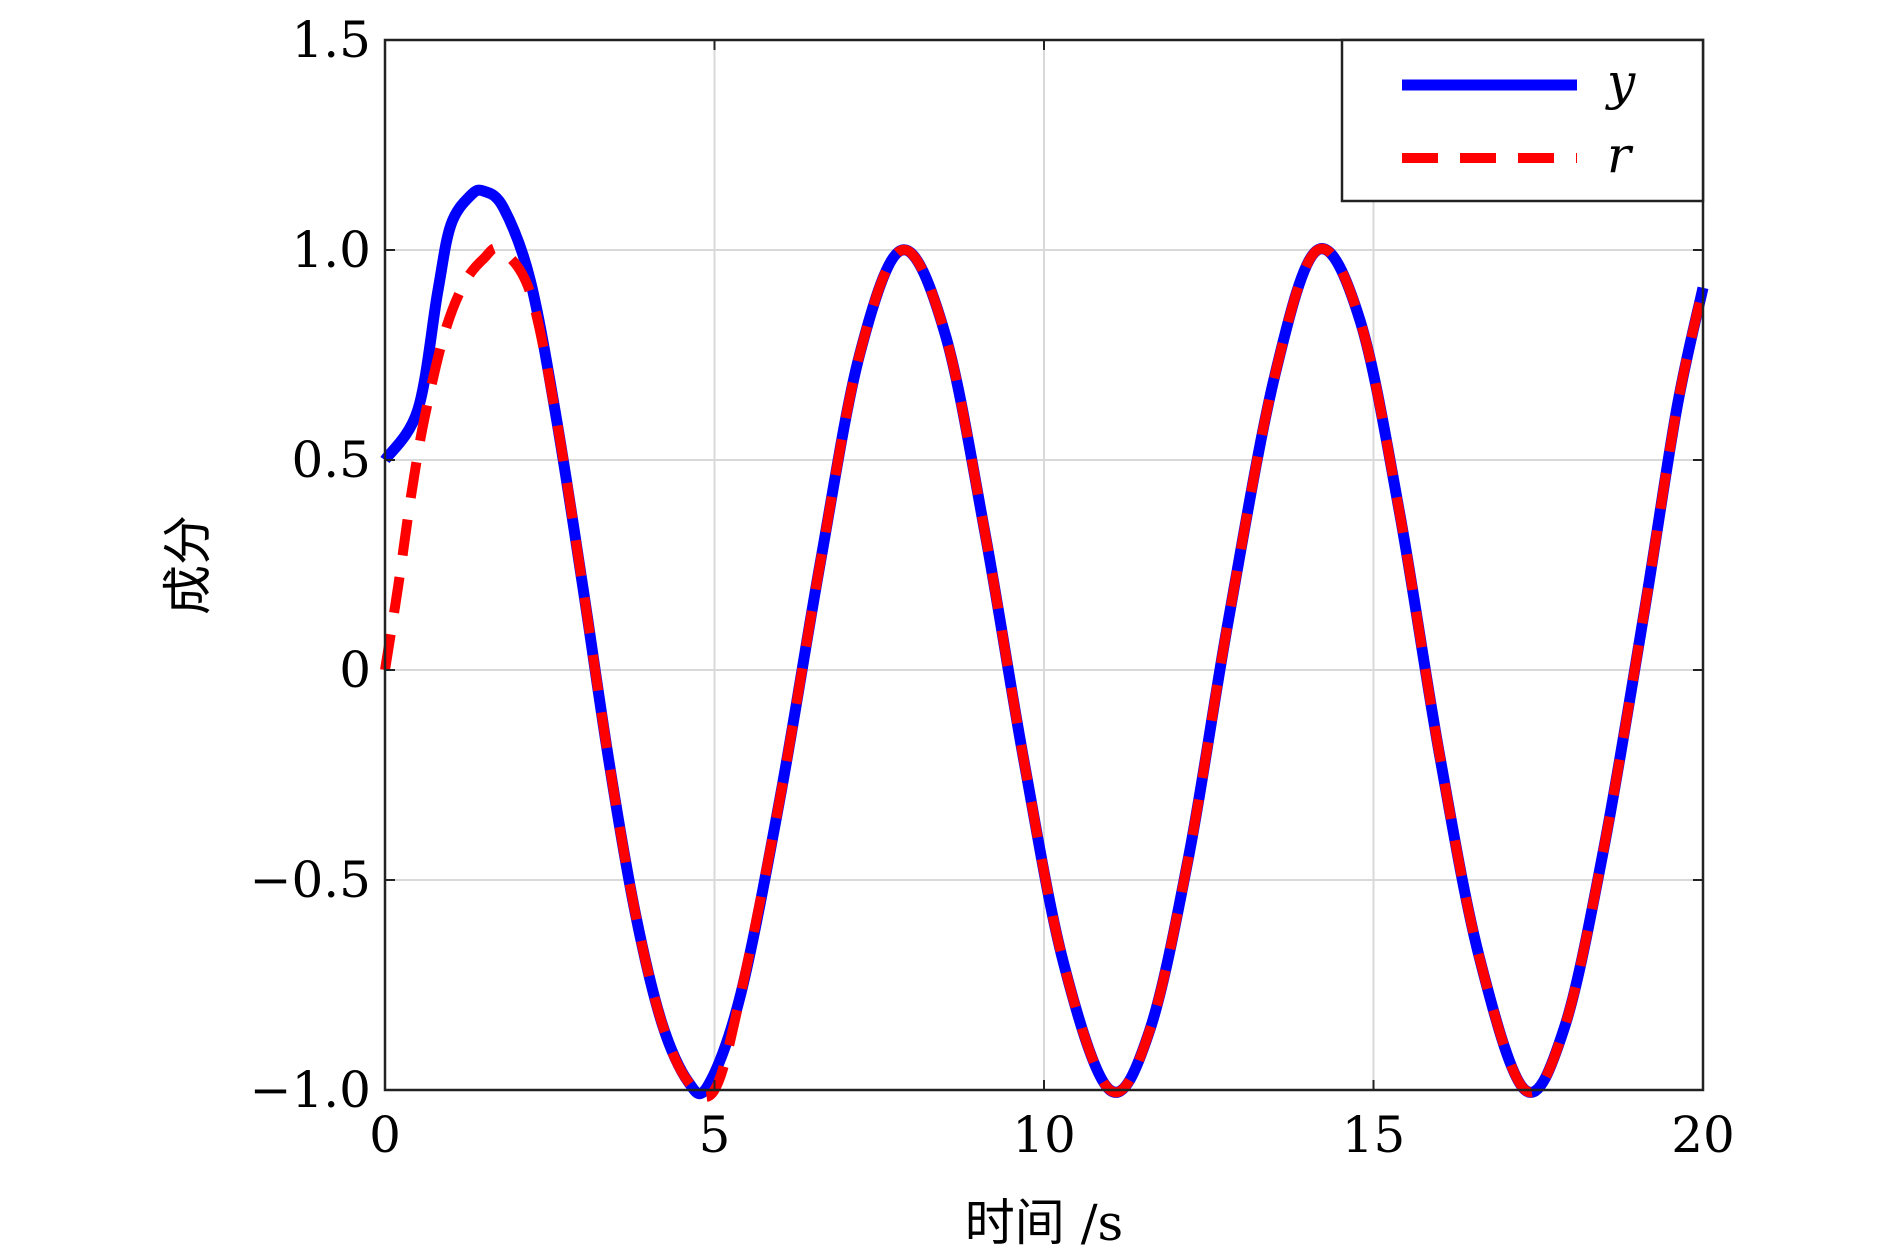 Image resolution: width=1890 pixels, height=1257 pixels. I want to click on y-axis-title: 成分, so click(188, 565).